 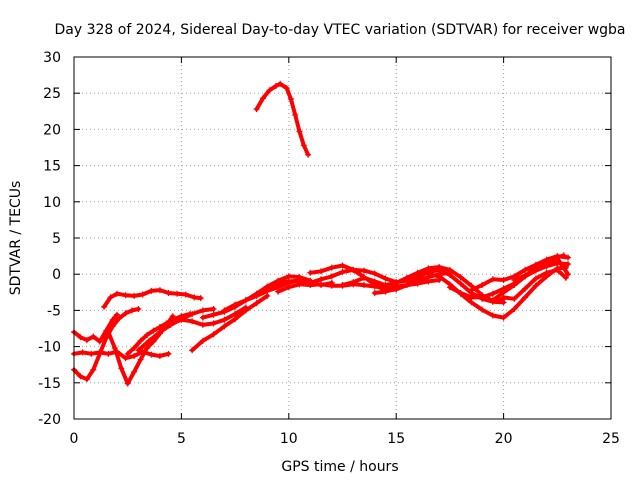 I want to click on y-tick-label: 30, so click(x=52, y=58).